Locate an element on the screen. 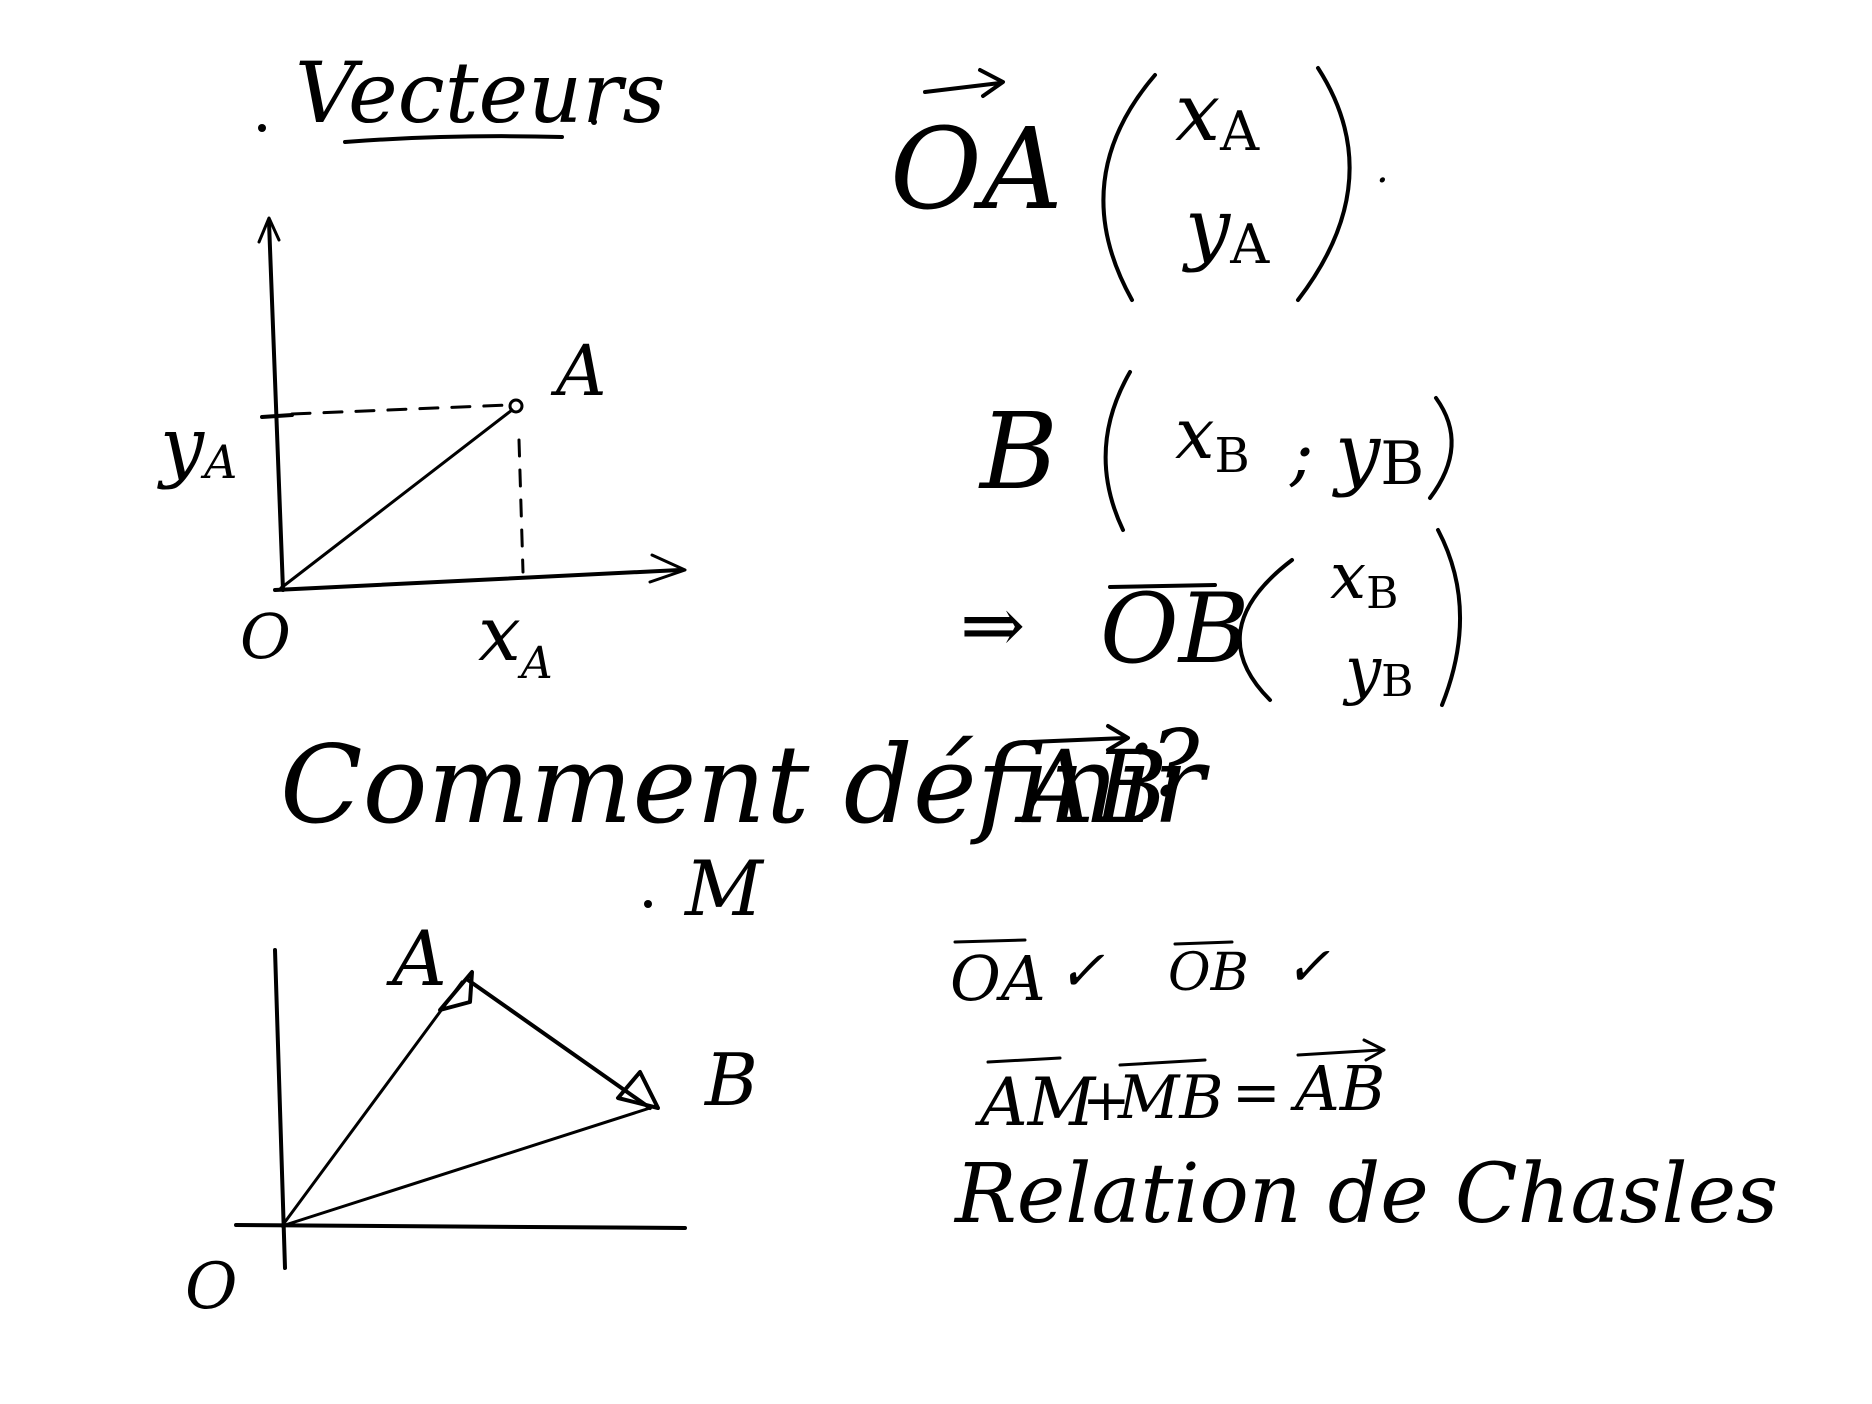 Image resolution: width=1872 pixels, height=1404 pixels. vector-oa-coordinates: OA xA yA . is located at coordinates (1139, 184).